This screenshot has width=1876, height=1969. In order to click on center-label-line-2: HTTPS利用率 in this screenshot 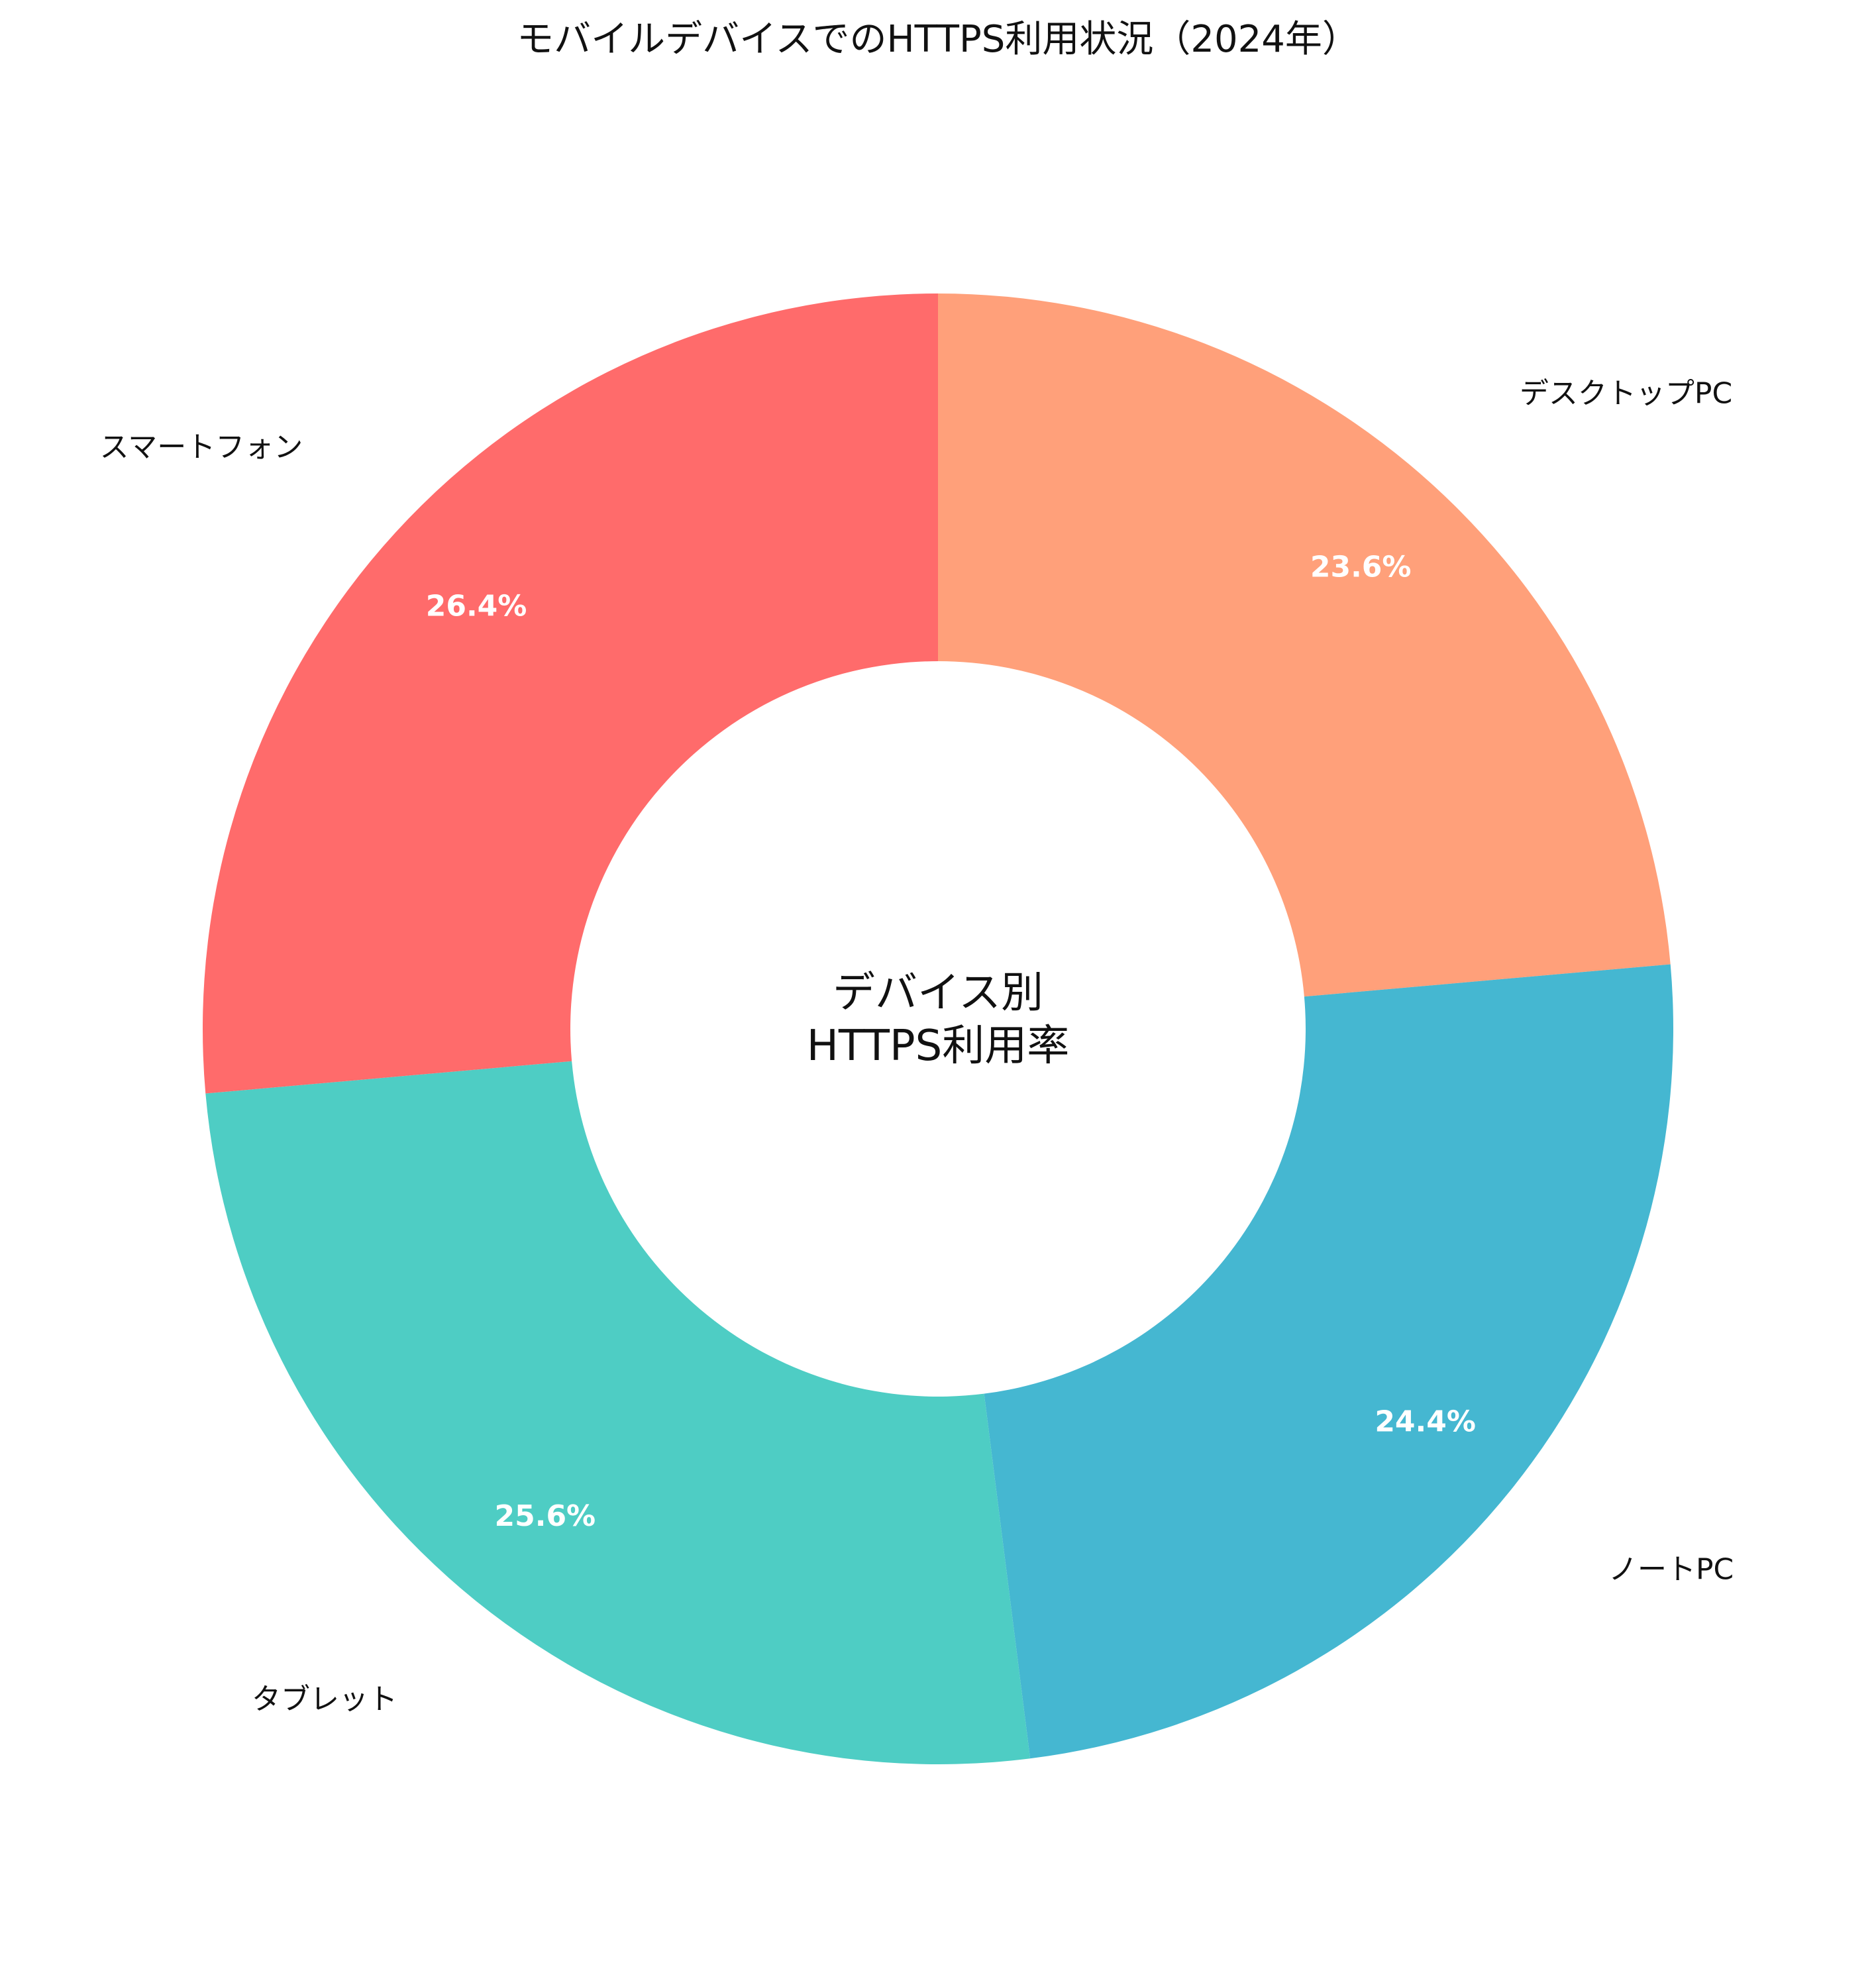, I will do `click(938, 1046)`.